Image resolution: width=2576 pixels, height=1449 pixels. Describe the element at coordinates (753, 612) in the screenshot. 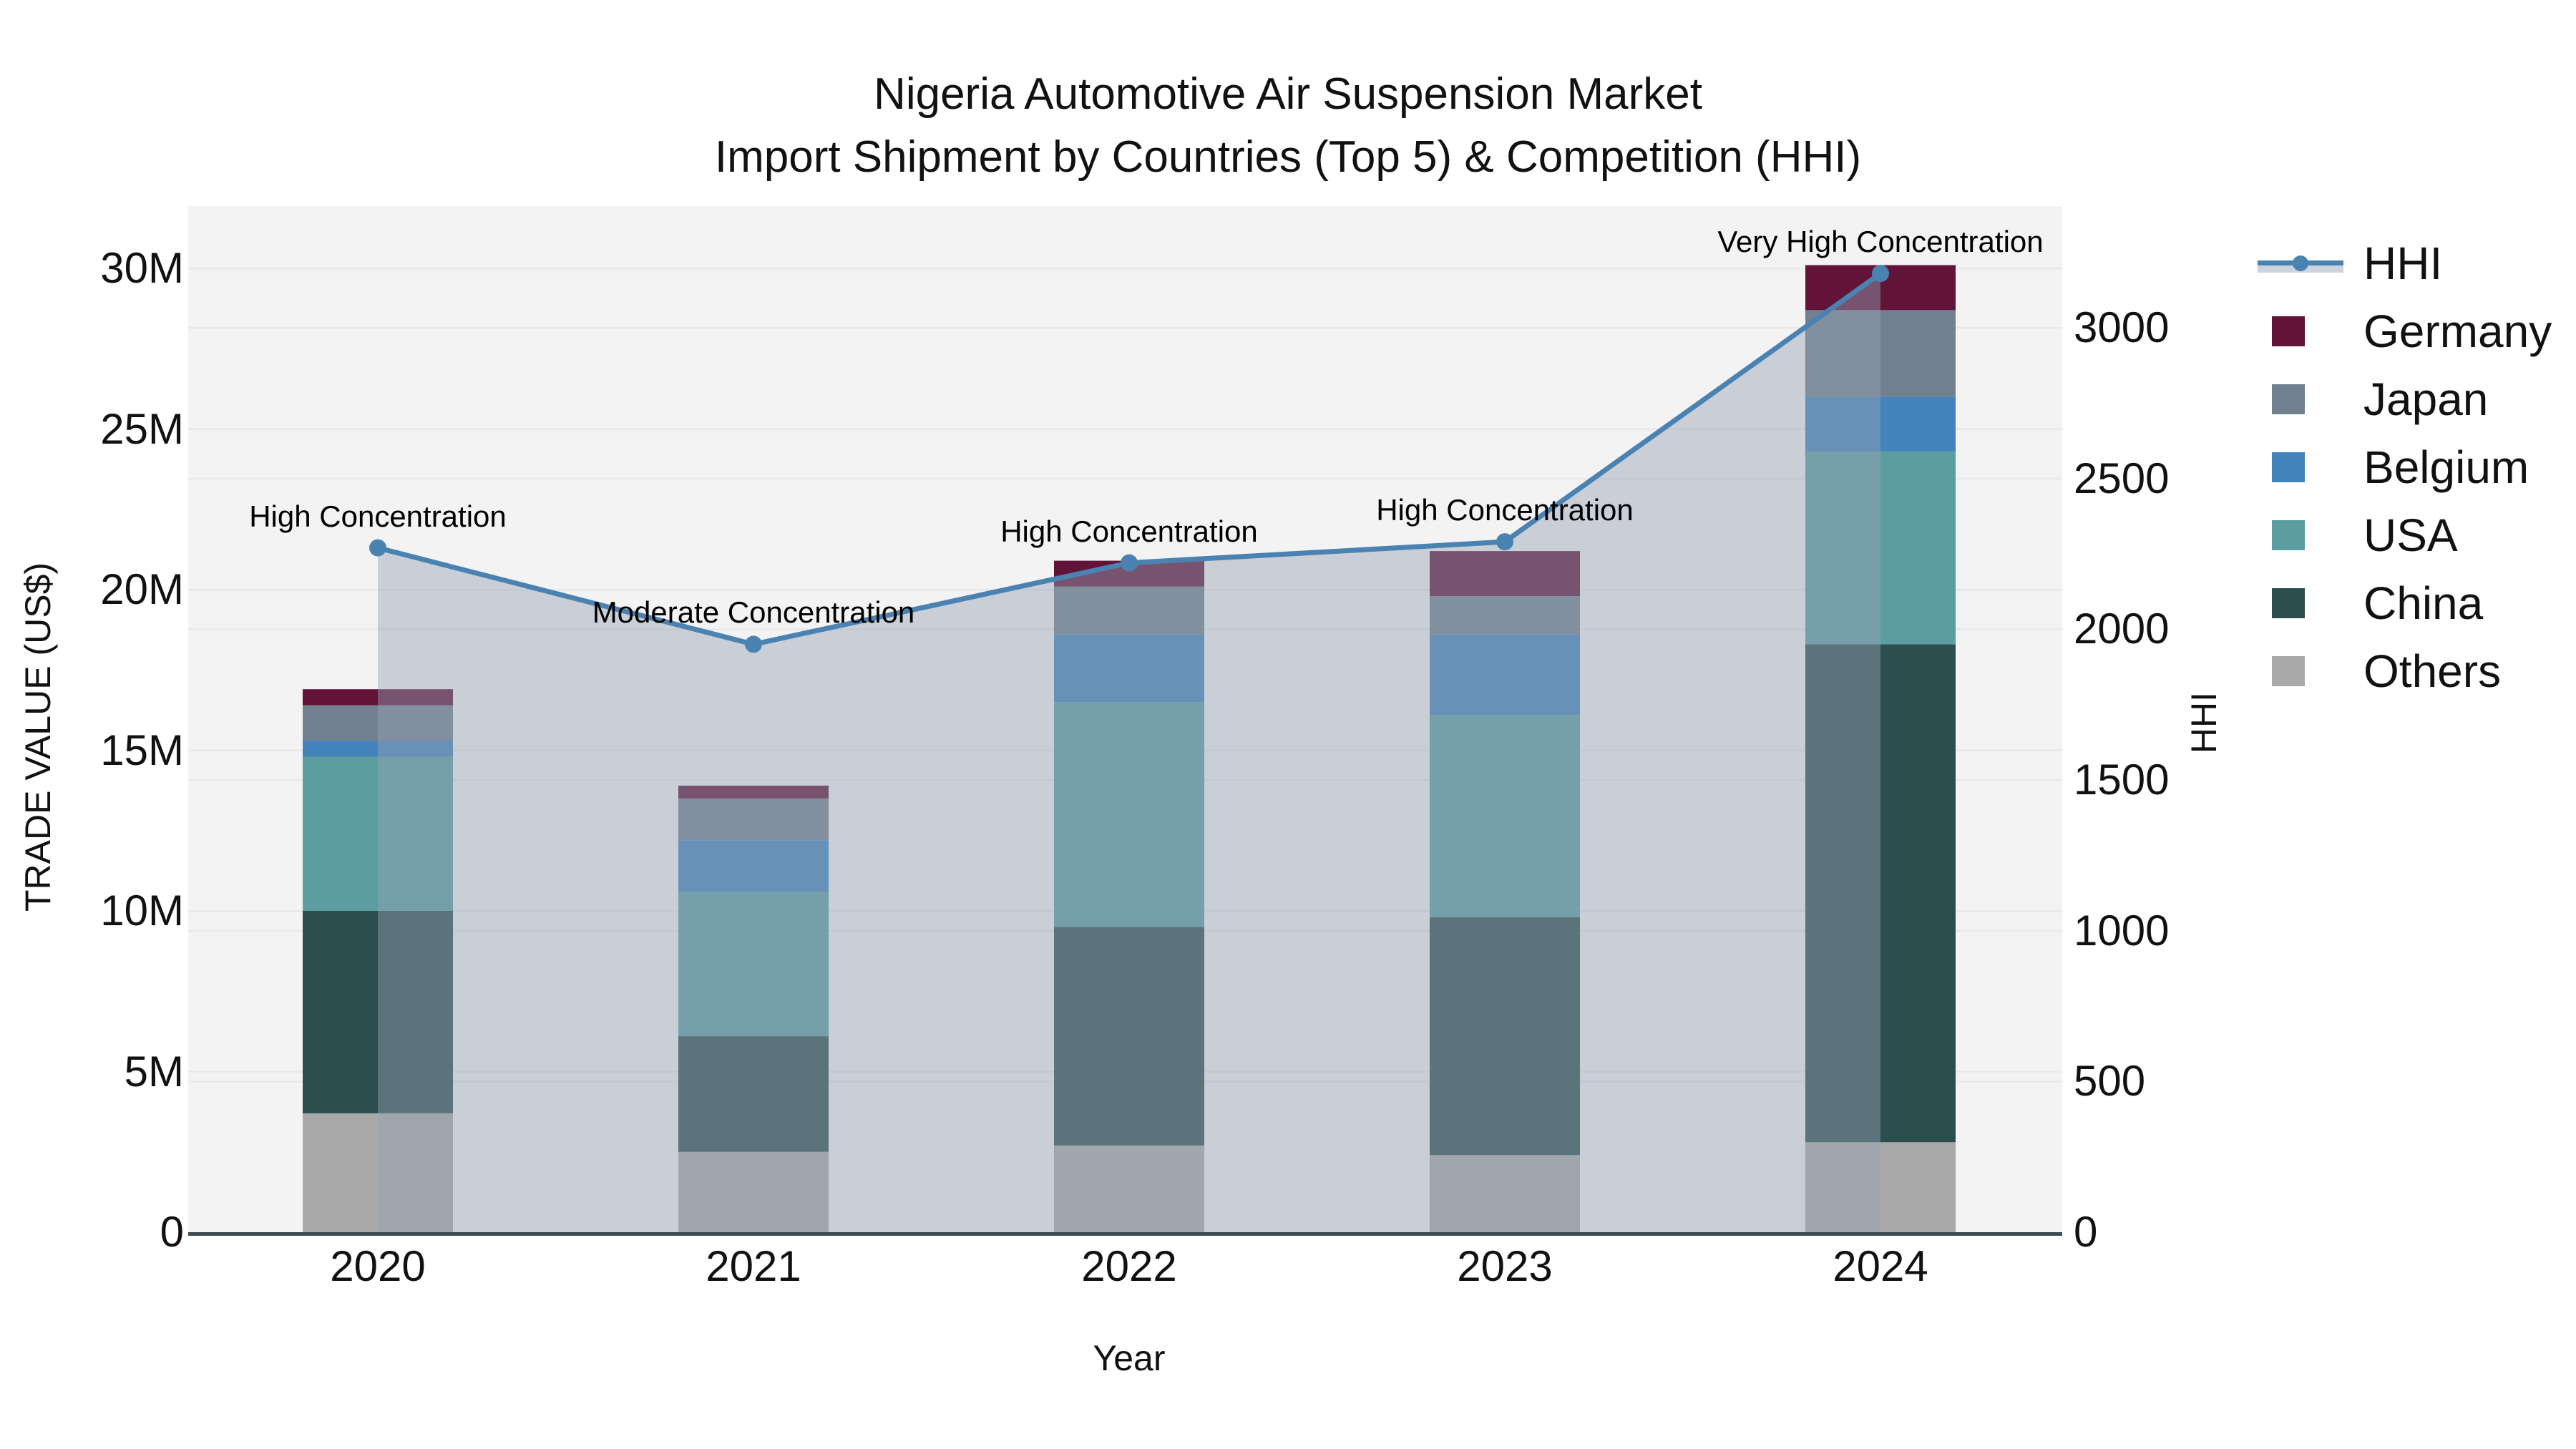

I see `annotation-2021: Moderate Concentration` at that location.